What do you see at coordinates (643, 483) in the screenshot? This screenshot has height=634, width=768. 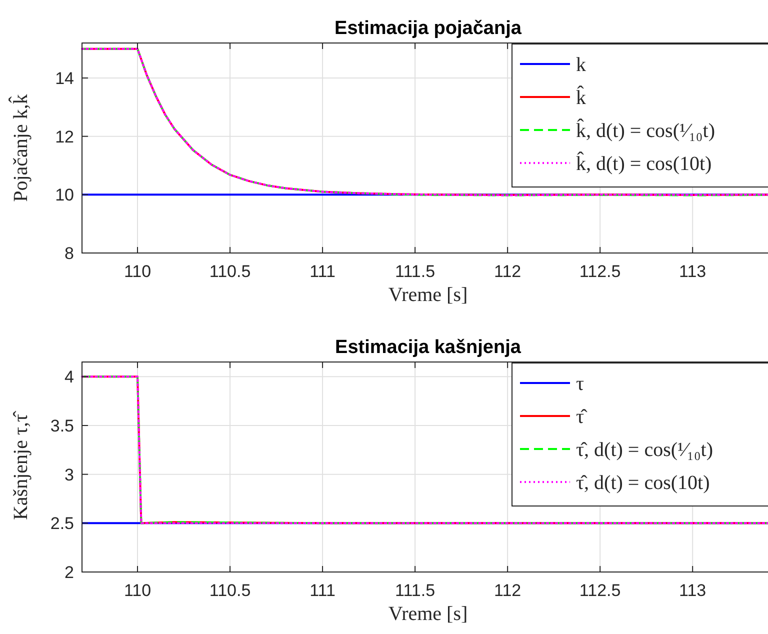 I see `legend-label: τ̂, d(t) = cos(10t)` at bounding box center [643, 483].